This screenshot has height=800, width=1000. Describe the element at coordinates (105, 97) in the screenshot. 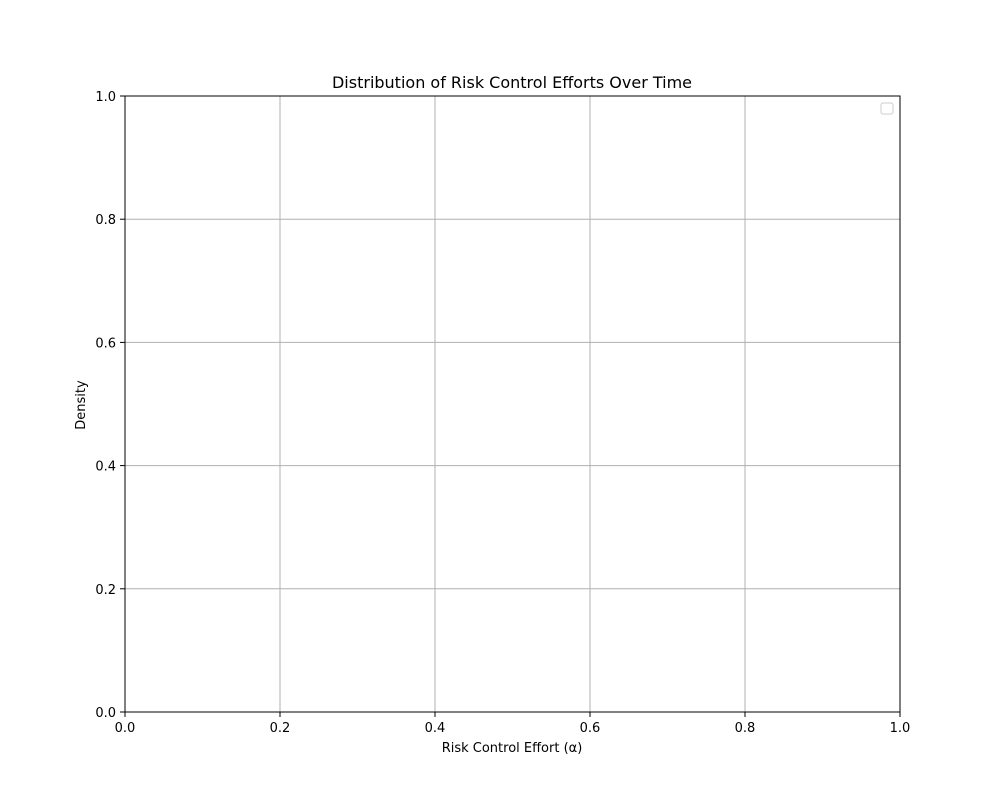

I see `y-tick-label: 1.0` at that location.